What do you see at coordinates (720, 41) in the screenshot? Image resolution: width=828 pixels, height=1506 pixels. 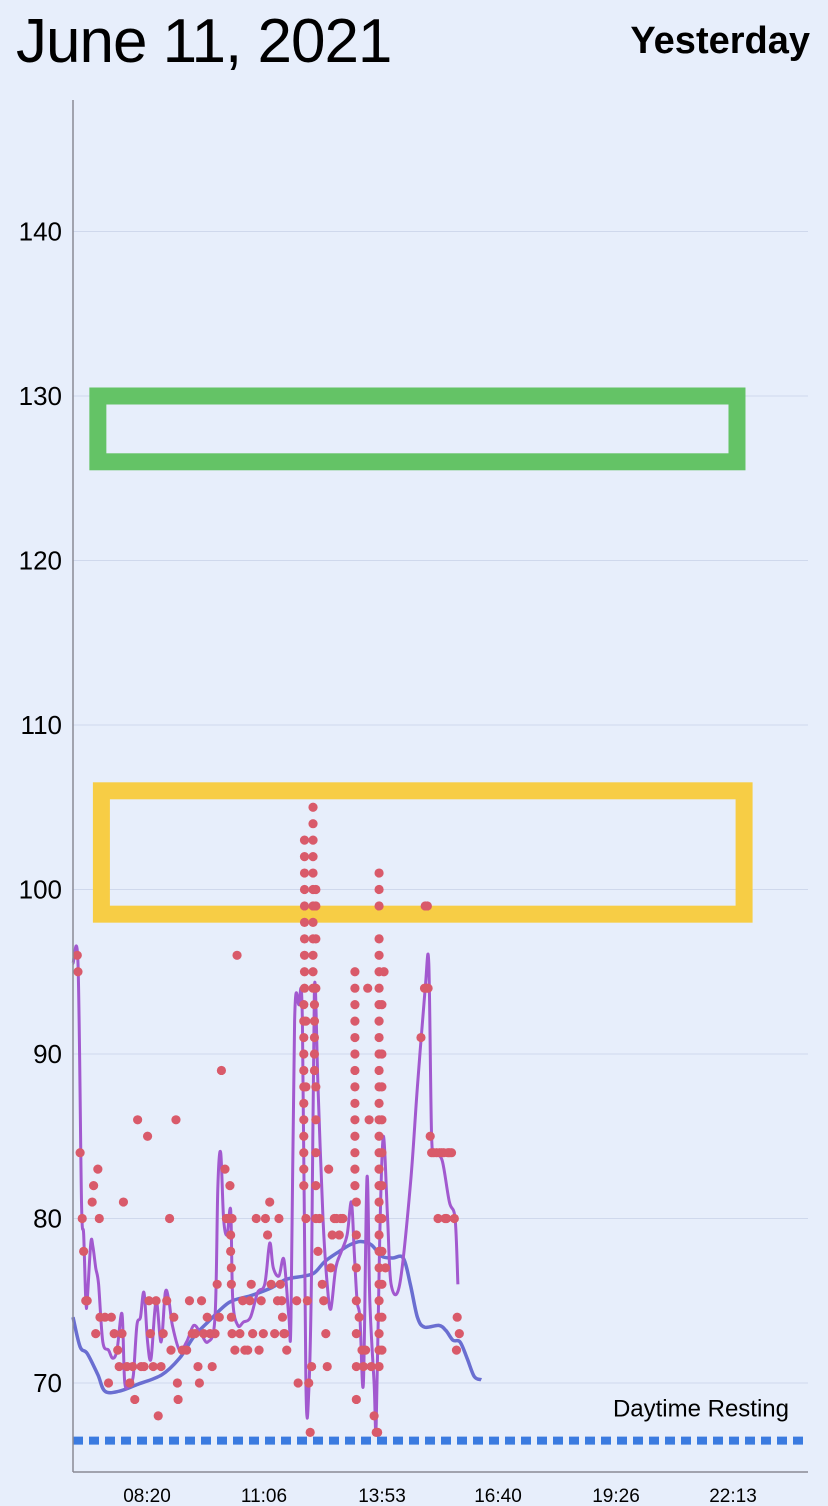 I see `period-button: Yesterday` at bounding box center [720, 41].